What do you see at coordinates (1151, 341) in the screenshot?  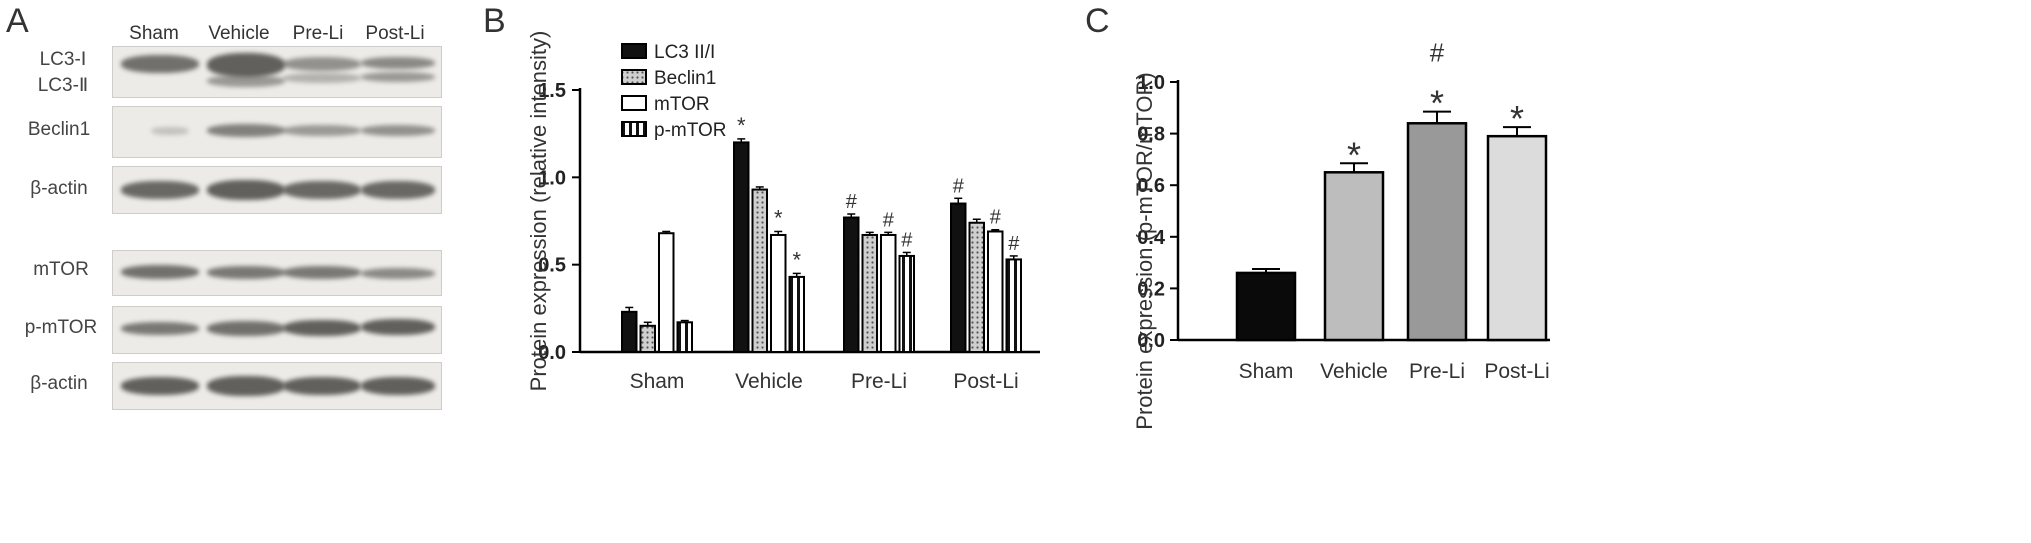 I see `y-tick-label: 0.0` at bounding box center [1151, 341].